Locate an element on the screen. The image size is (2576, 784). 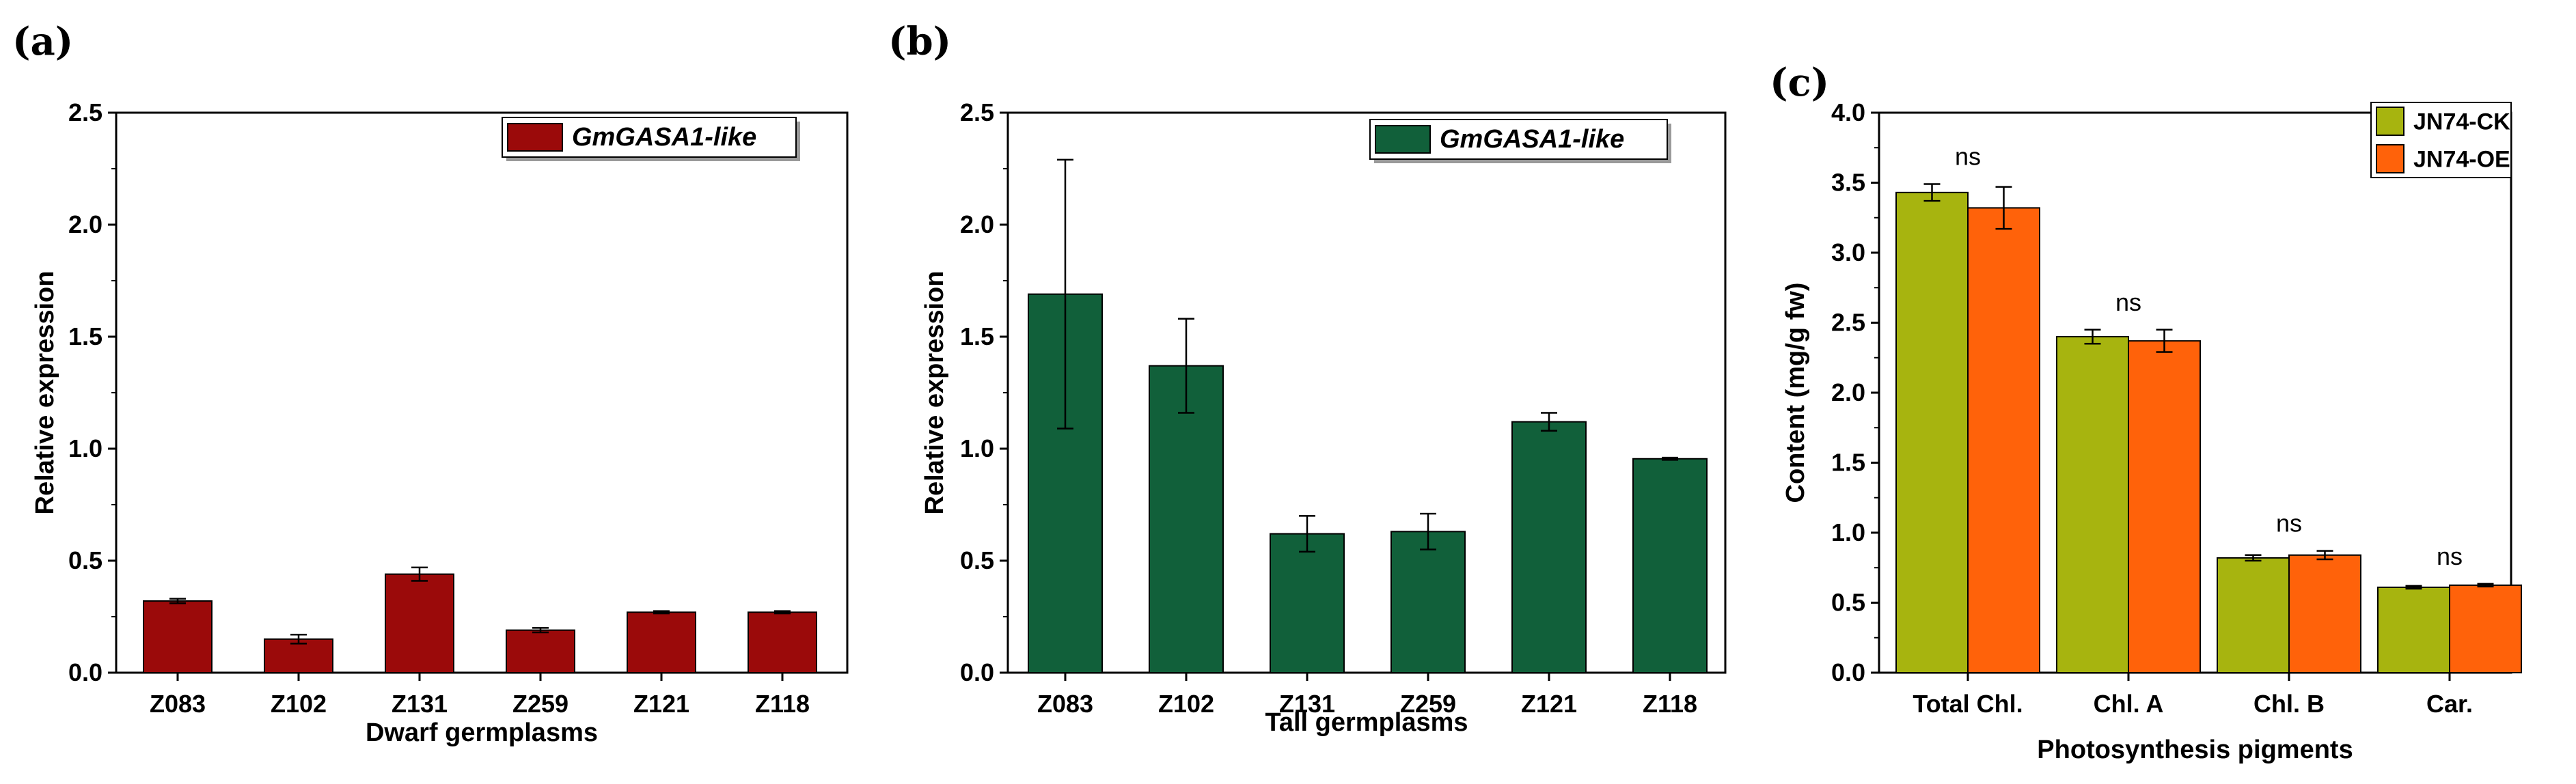
legend-label: JN74-OE is located at coordinates (2461, 160).